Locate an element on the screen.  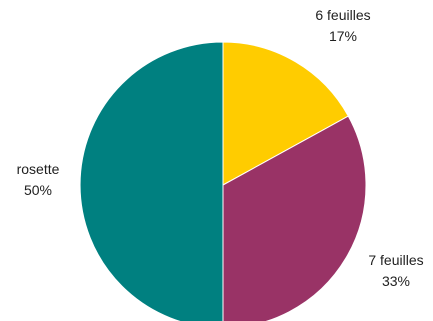
data-label-percent: 33% is located at coordinates (396, 281).